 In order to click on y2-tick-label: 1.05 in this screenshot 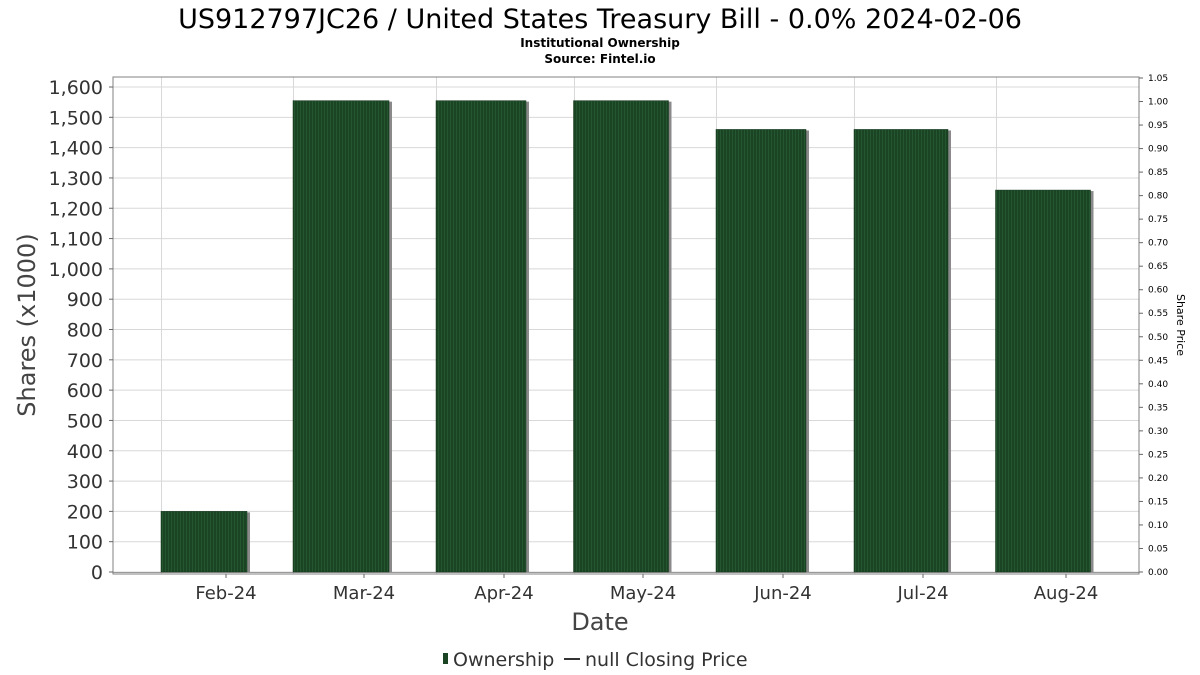, I will do `click(1158, 79)`.